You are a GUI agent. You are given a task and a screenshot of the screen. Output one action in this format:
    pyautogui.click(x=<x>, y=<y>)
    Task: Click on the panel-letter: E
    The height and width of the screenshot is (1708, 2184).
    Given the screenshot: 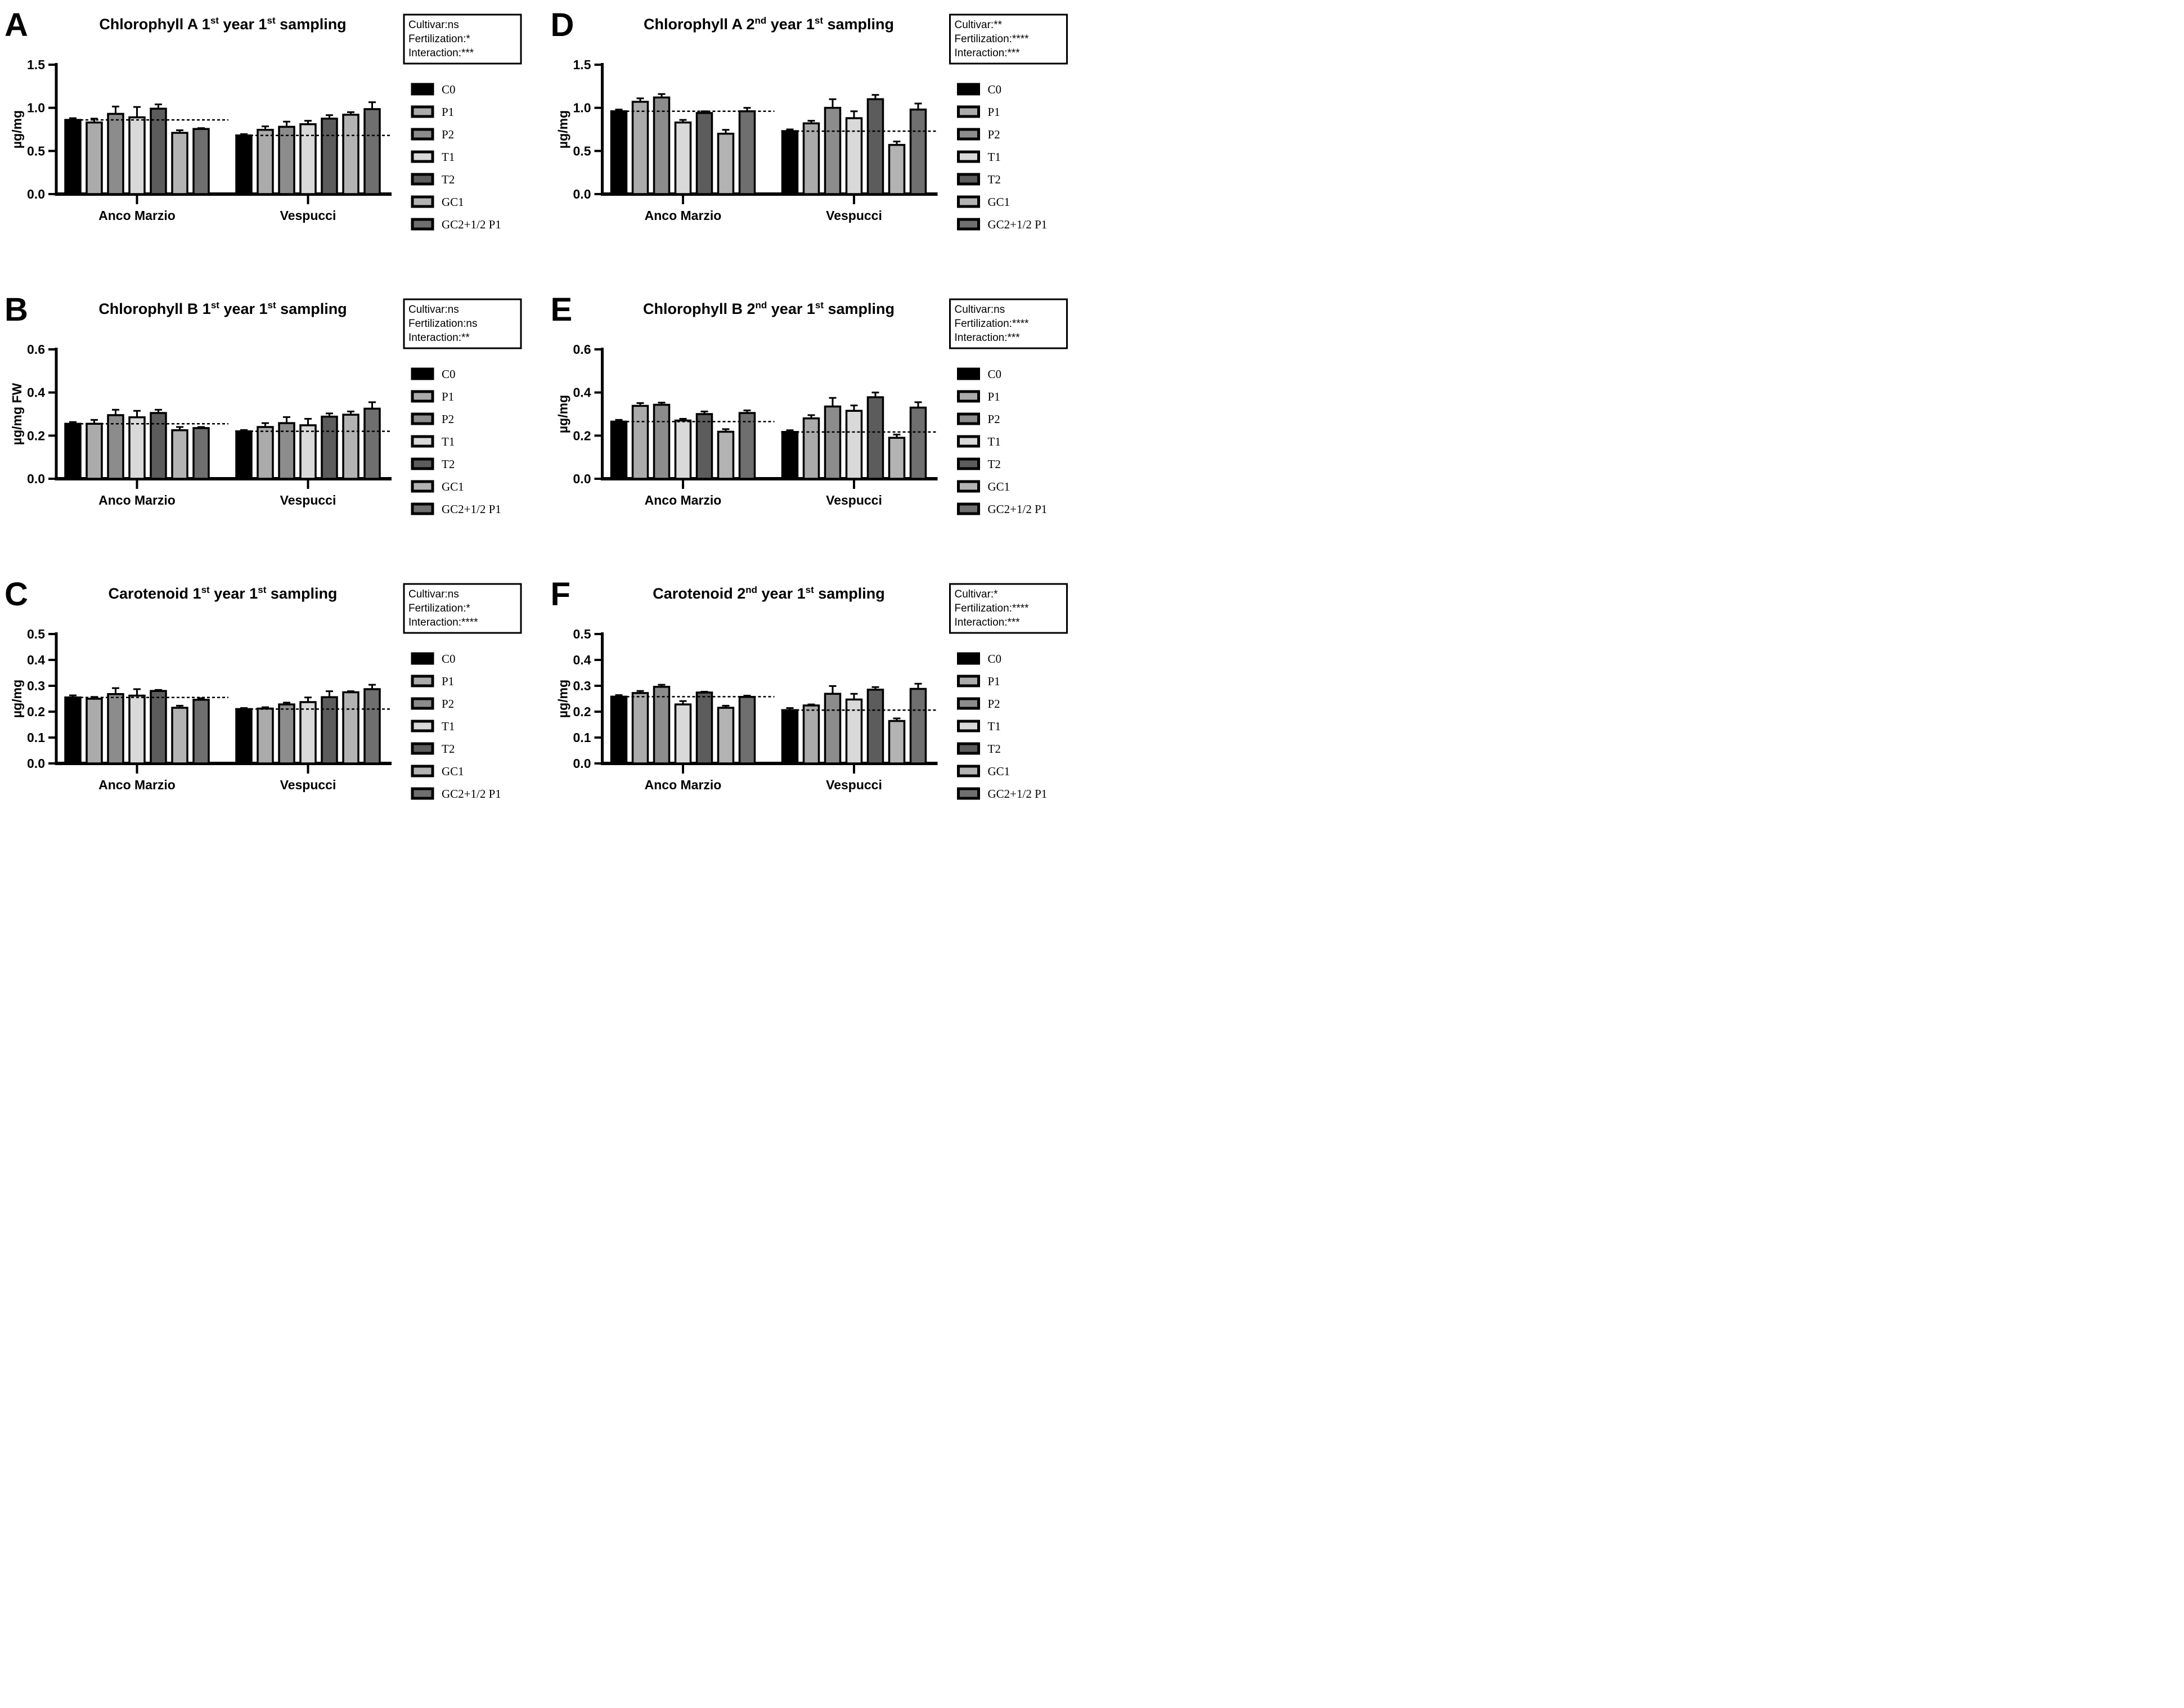 What is the action you would take?
    pyautogui.click(x=562, y=309)
    